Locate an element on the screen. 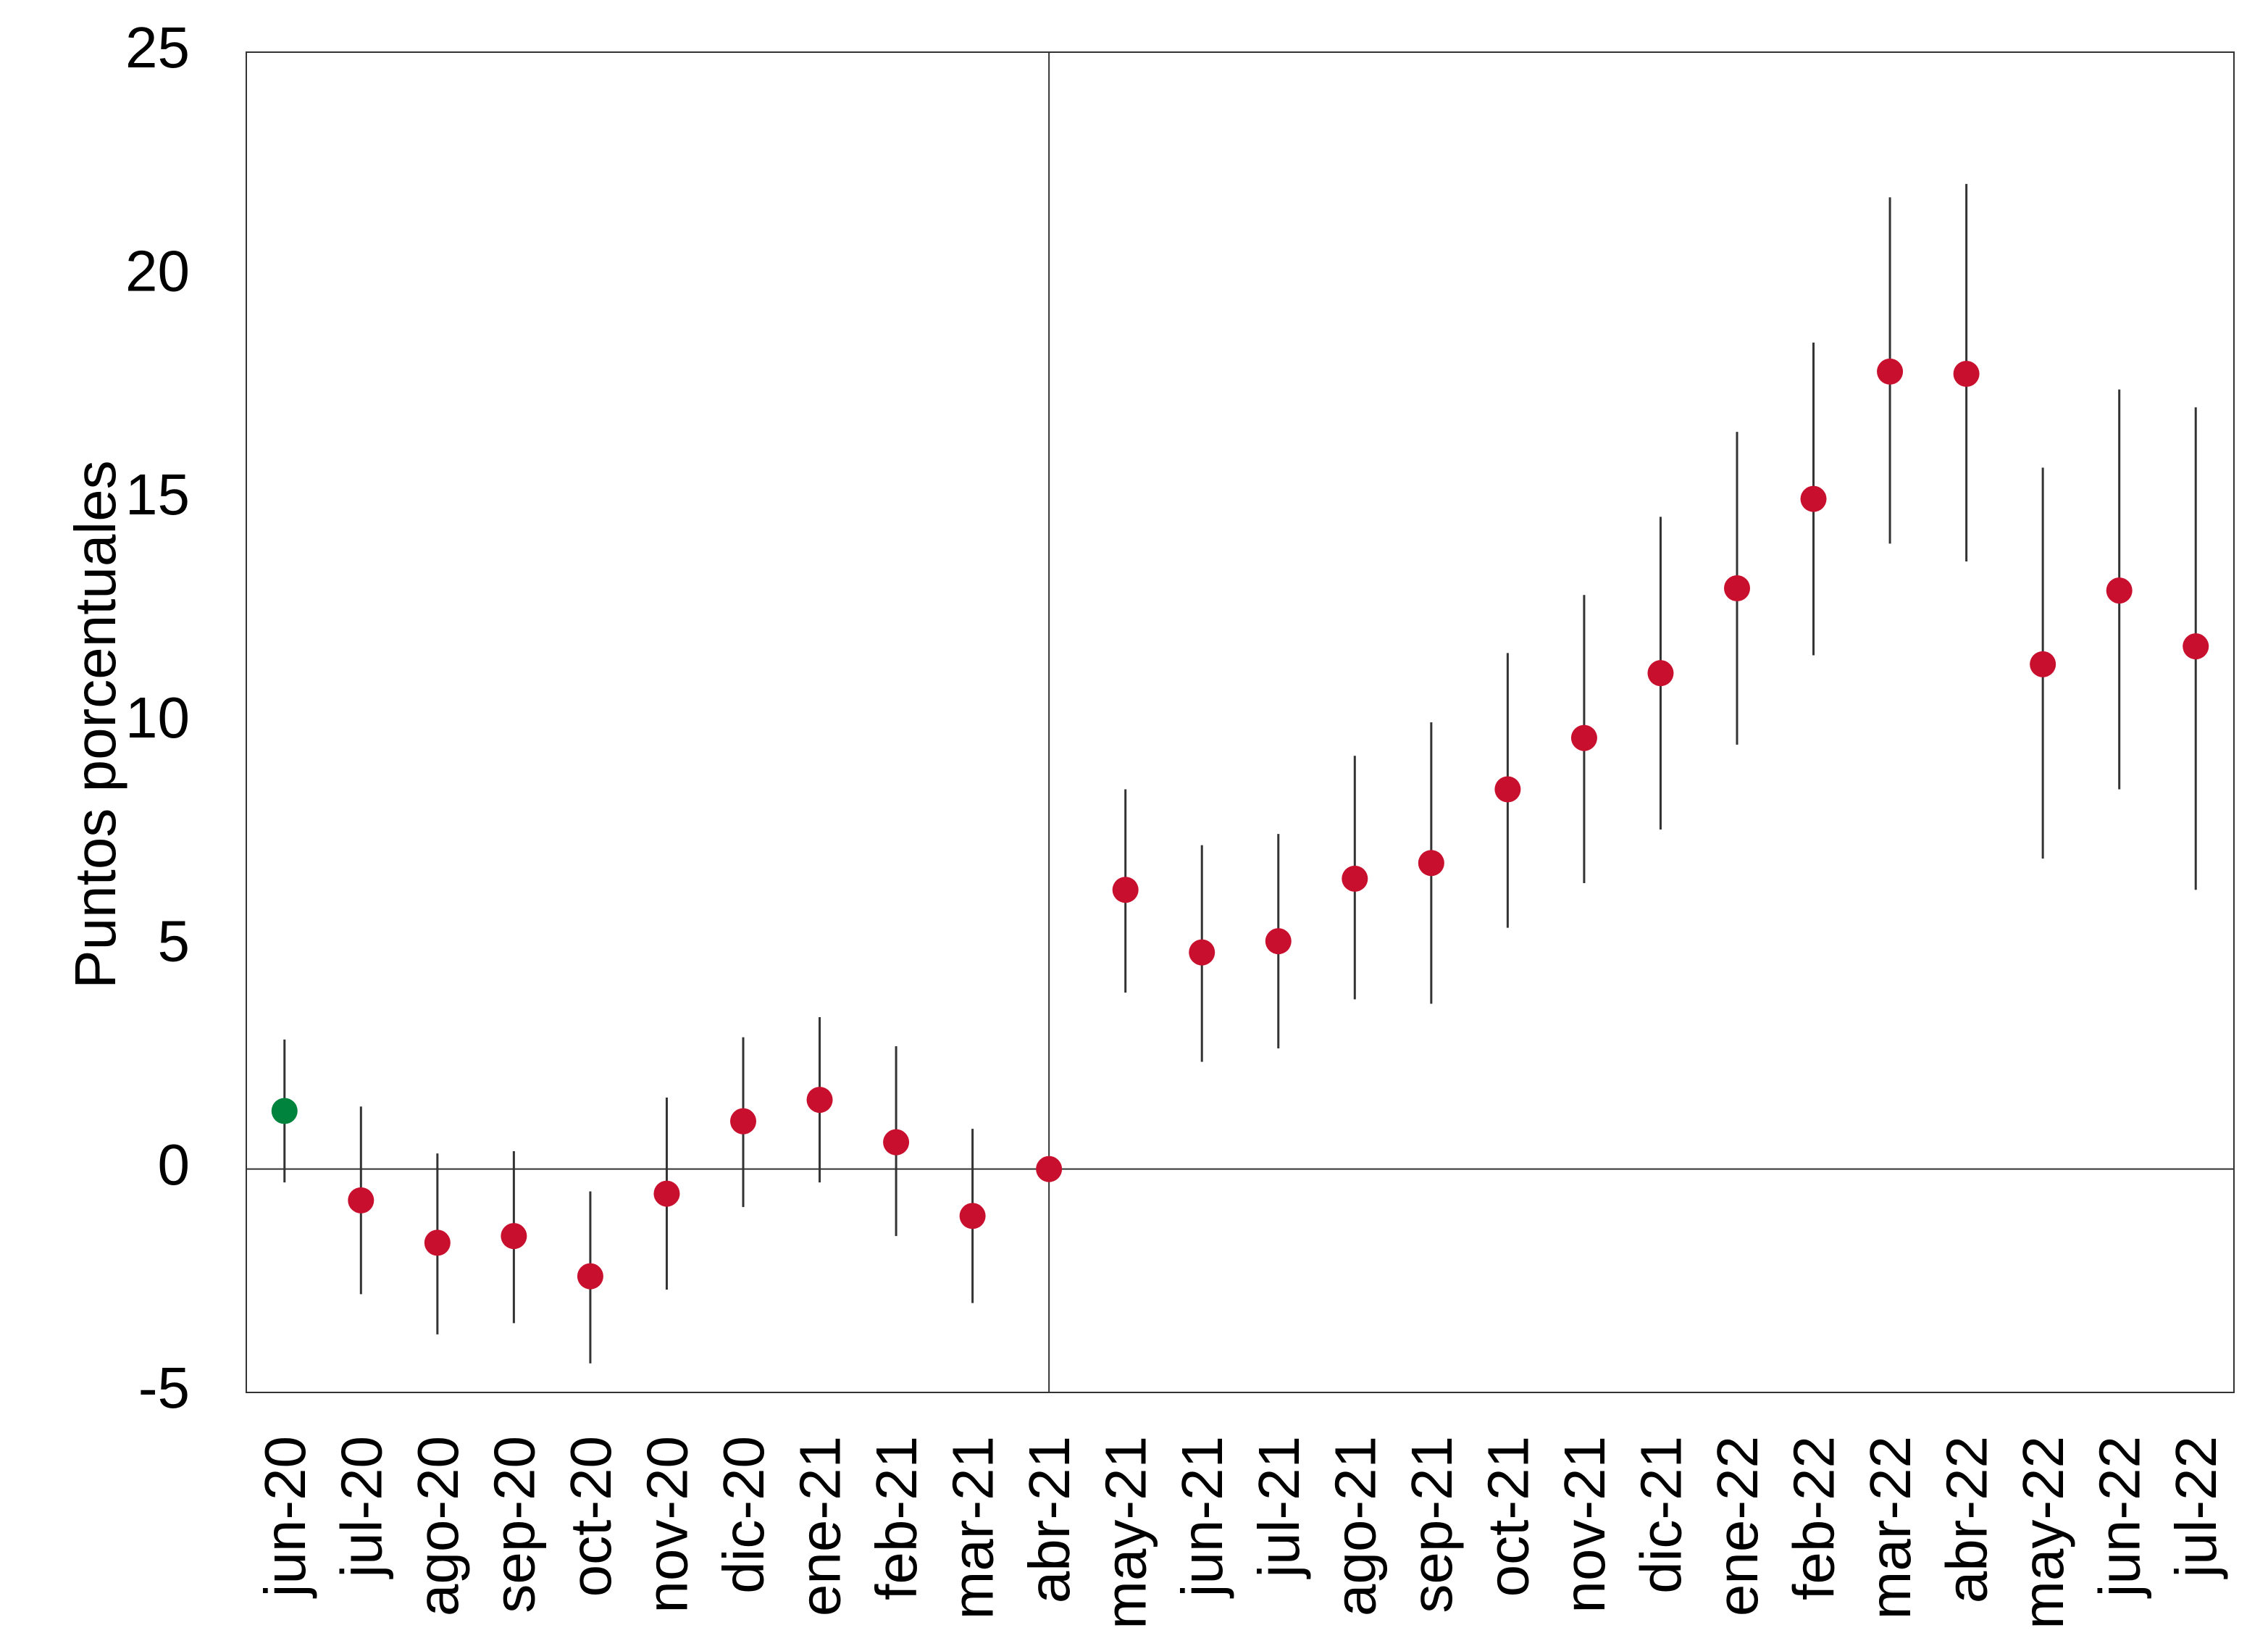 This screenshot has width=2268, height=1646. y-tick-label: 25 is located at coordinates (158, 47).